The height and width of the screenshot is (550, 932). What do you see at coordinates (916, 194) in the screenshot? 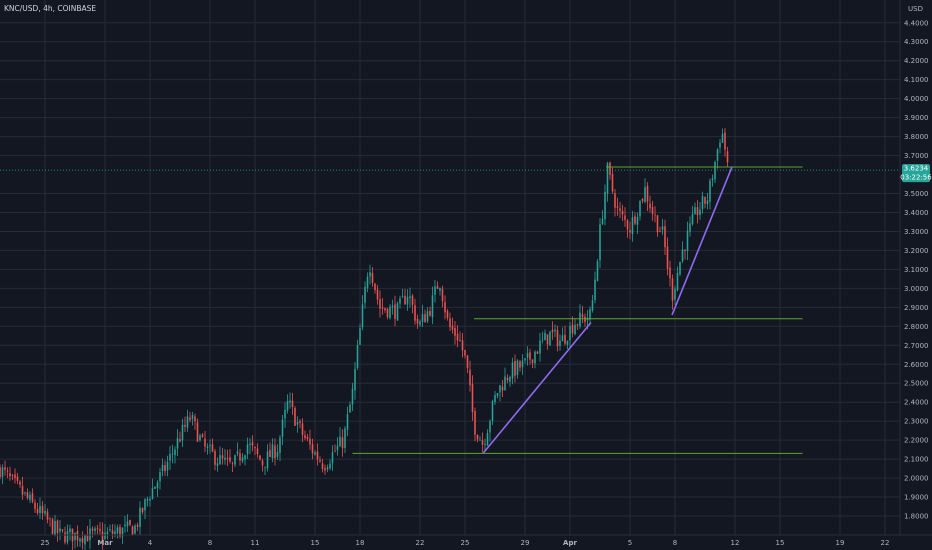
I see `price-tick-label: 3.5000` at bounding box center [916, 194].